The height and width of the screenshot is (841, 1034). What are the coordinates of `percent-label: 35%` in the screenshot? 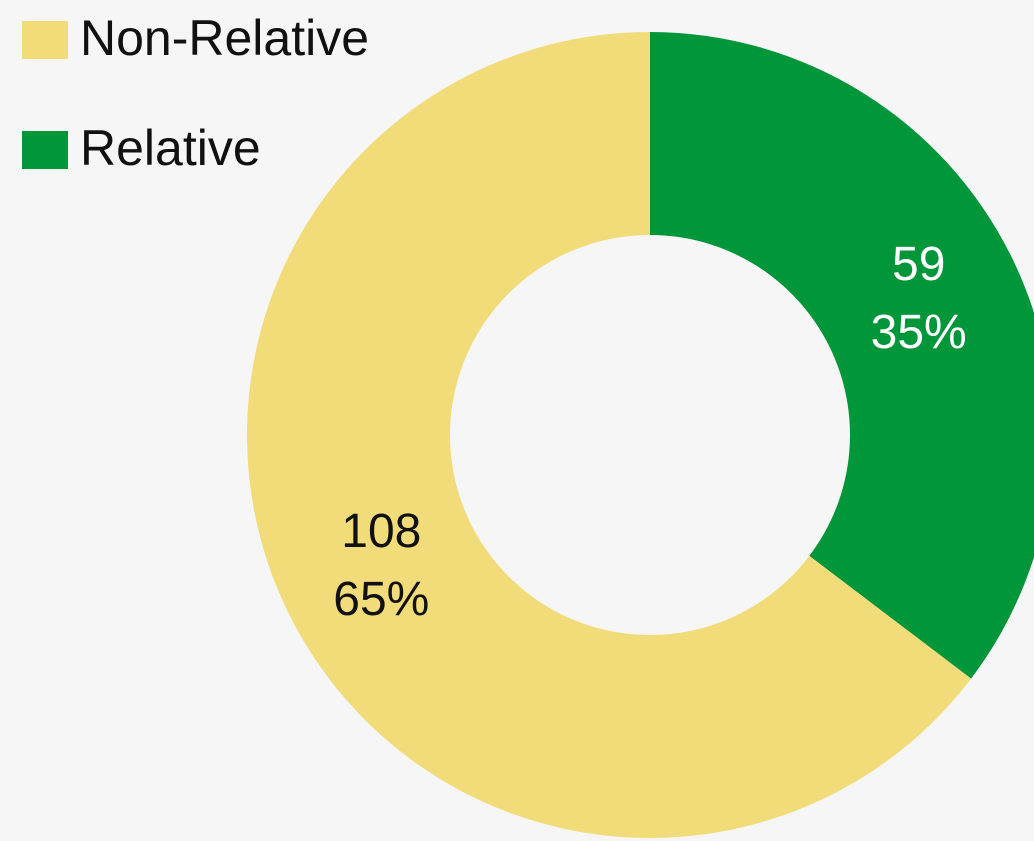 It's located at (919, 332).